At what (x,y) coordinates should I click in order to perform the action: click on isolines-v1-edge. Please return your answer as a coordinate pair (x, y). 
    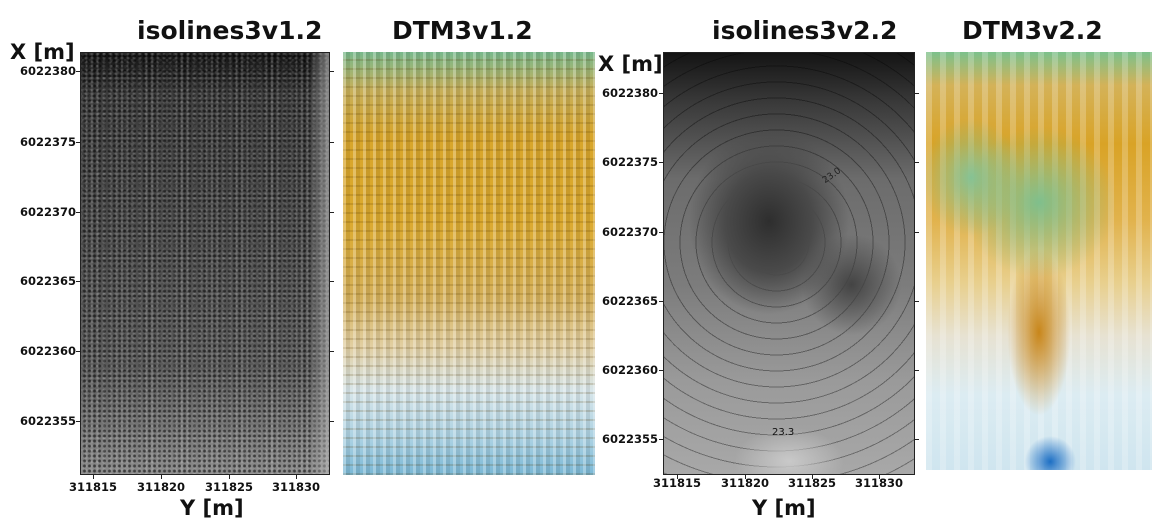
    Looking at the image, I should click on (319, 263).